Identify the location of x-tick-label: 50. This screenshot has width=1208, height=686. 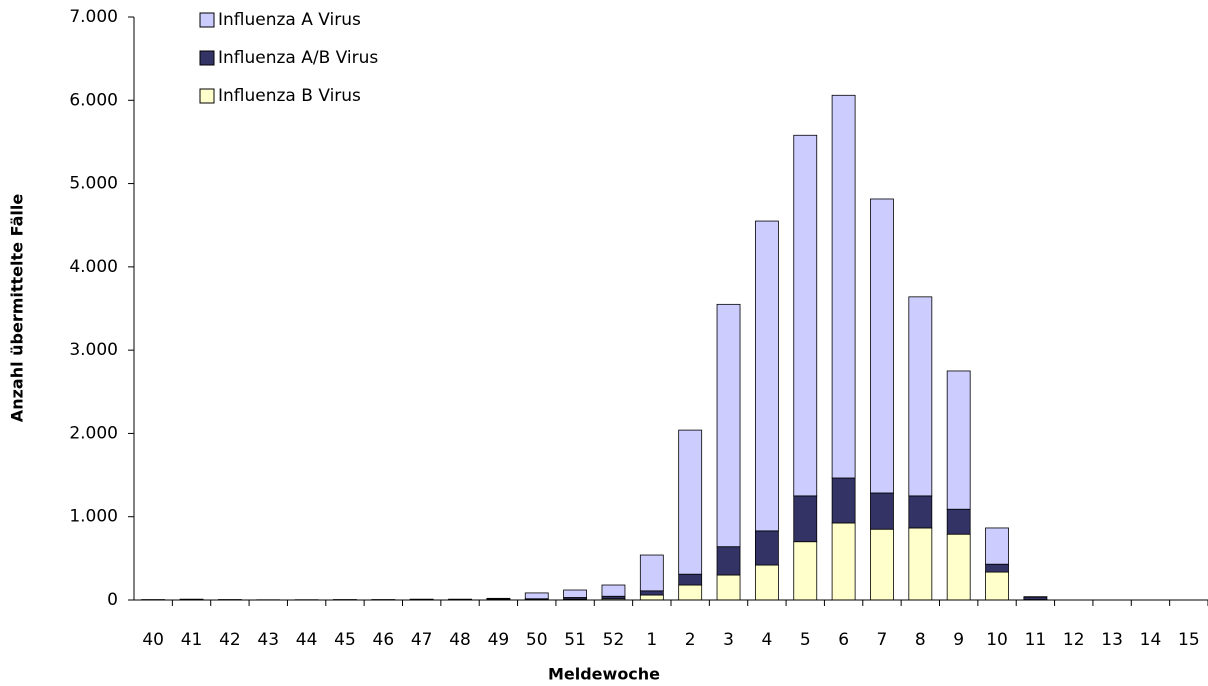
(537, 640).